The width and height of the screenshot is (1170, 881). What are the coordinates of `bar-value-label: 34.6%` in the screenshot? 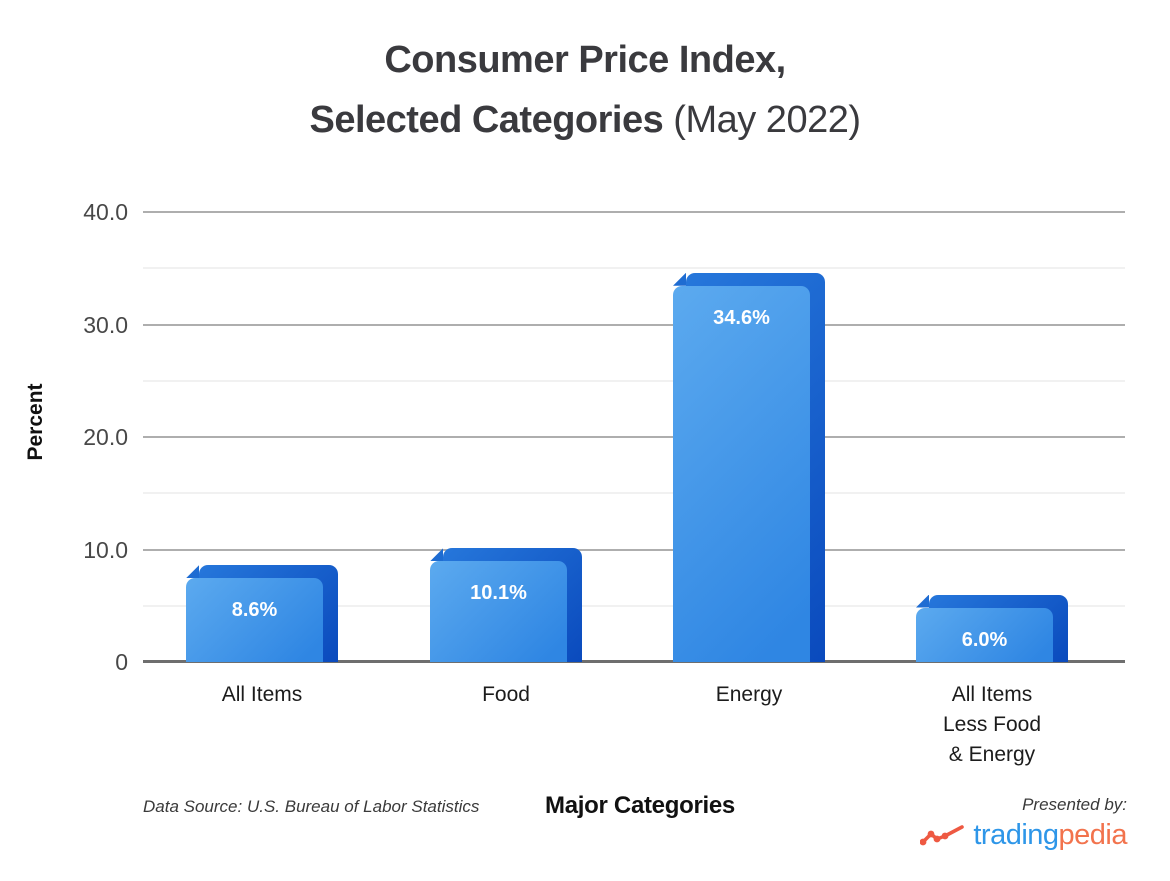 It's located at (741, 317).